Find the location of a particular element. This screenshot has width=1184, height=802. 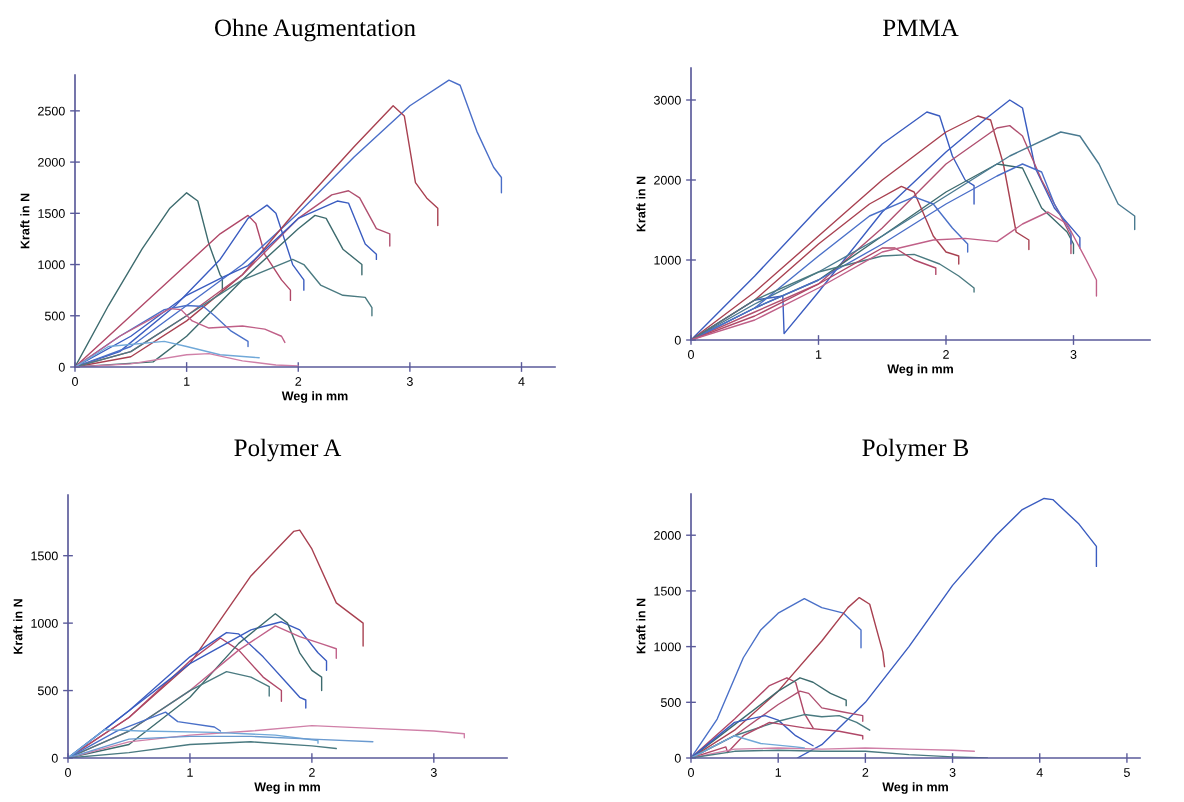

chart-title: Ohne Augmentation is located at coordinates (315, 30).